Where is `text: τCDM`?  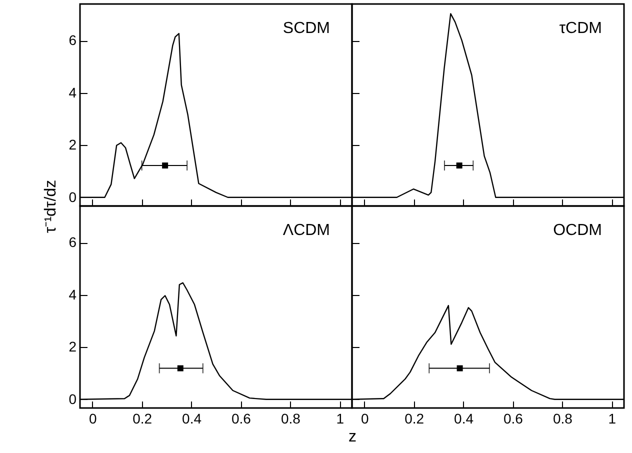
text: τCDM is located at coordinates (580, 28).